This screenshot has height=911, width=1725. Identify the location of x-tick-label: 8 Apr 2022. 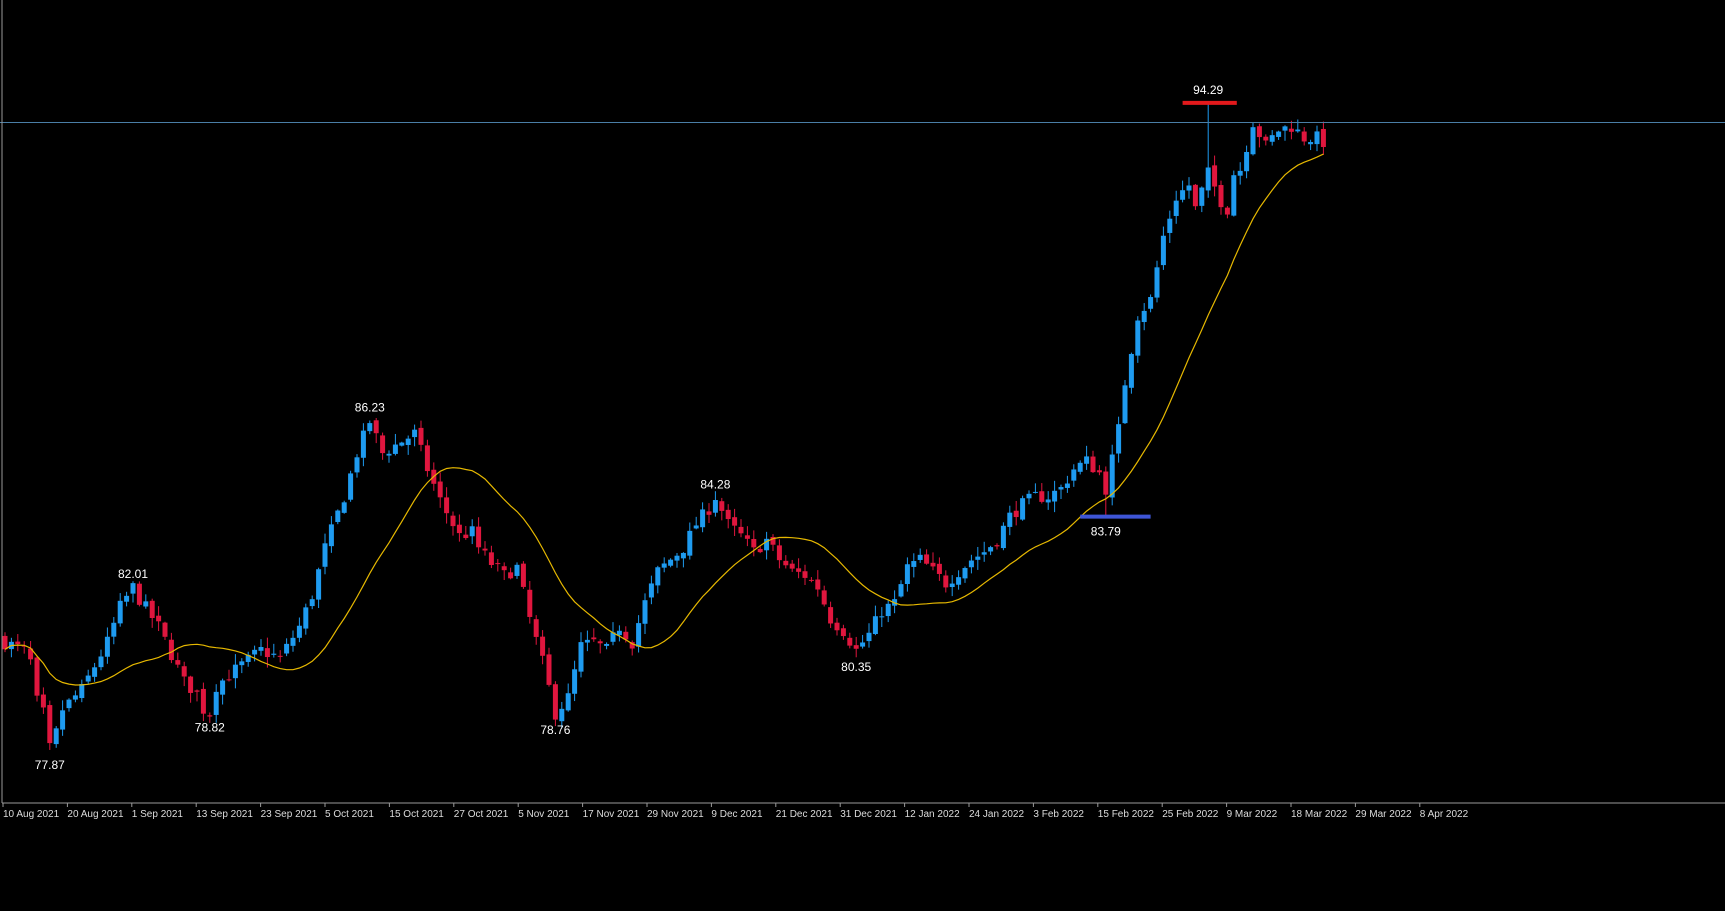
(1444, 814).